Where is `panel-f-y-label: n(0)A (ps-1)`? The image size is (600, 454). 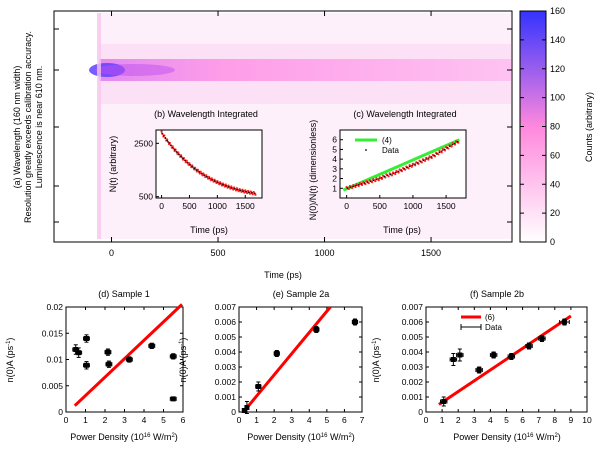 panel-f-y-label: n(0)A (ps-1) is located at coordinates (376, 360).